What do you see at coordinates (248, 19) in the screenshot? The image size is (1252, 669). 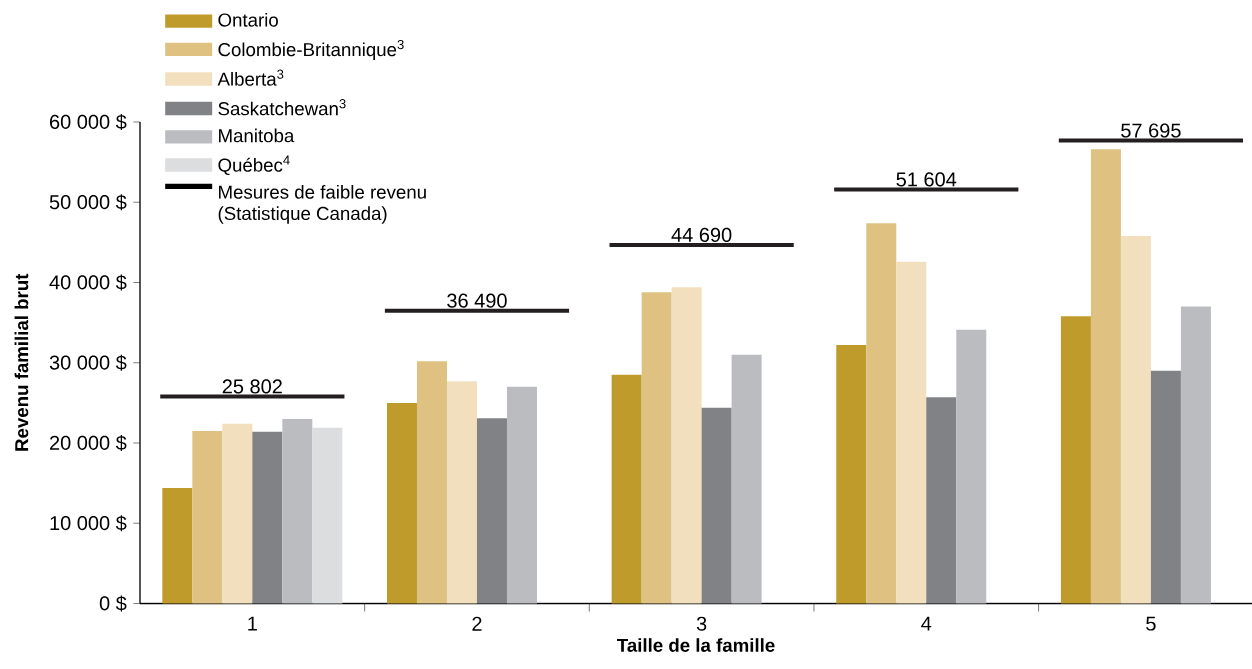 I see `legend-label: Ontario` at bounding box center [248, 19].